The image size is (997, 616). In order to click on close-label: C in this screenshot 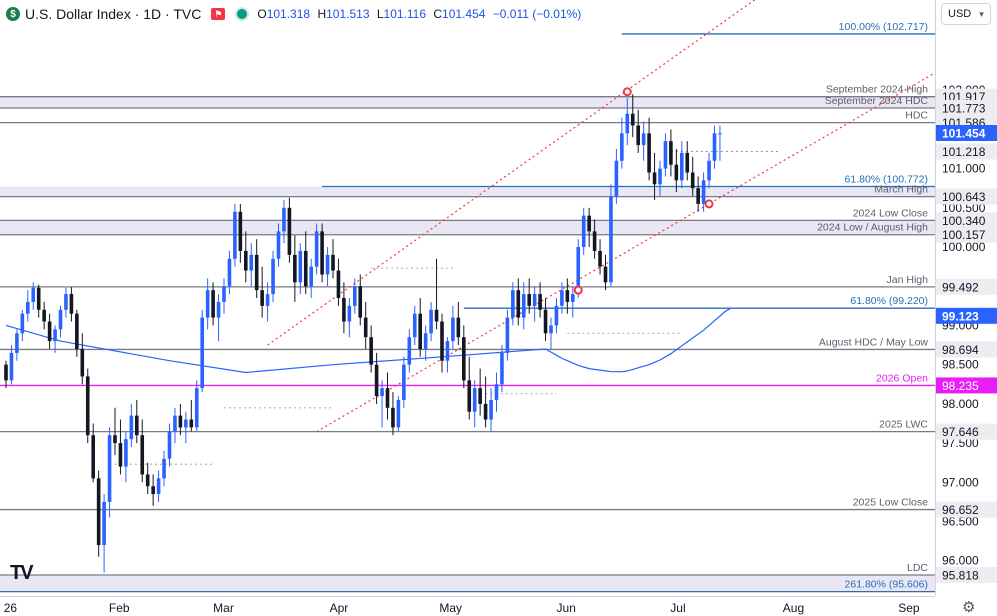, I will do `click(438, 14)`.